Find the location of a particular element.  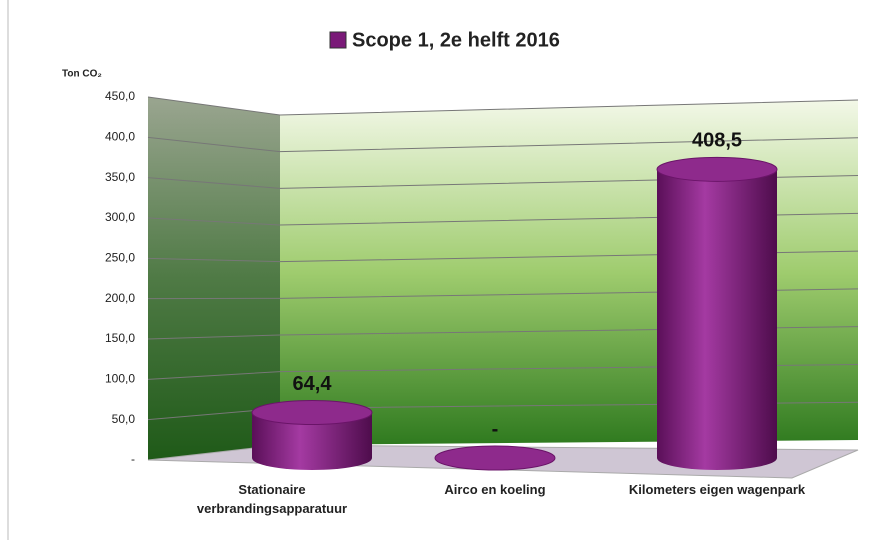

y-axis-label: Ton CO₂ is located at coordinates (82, 74).